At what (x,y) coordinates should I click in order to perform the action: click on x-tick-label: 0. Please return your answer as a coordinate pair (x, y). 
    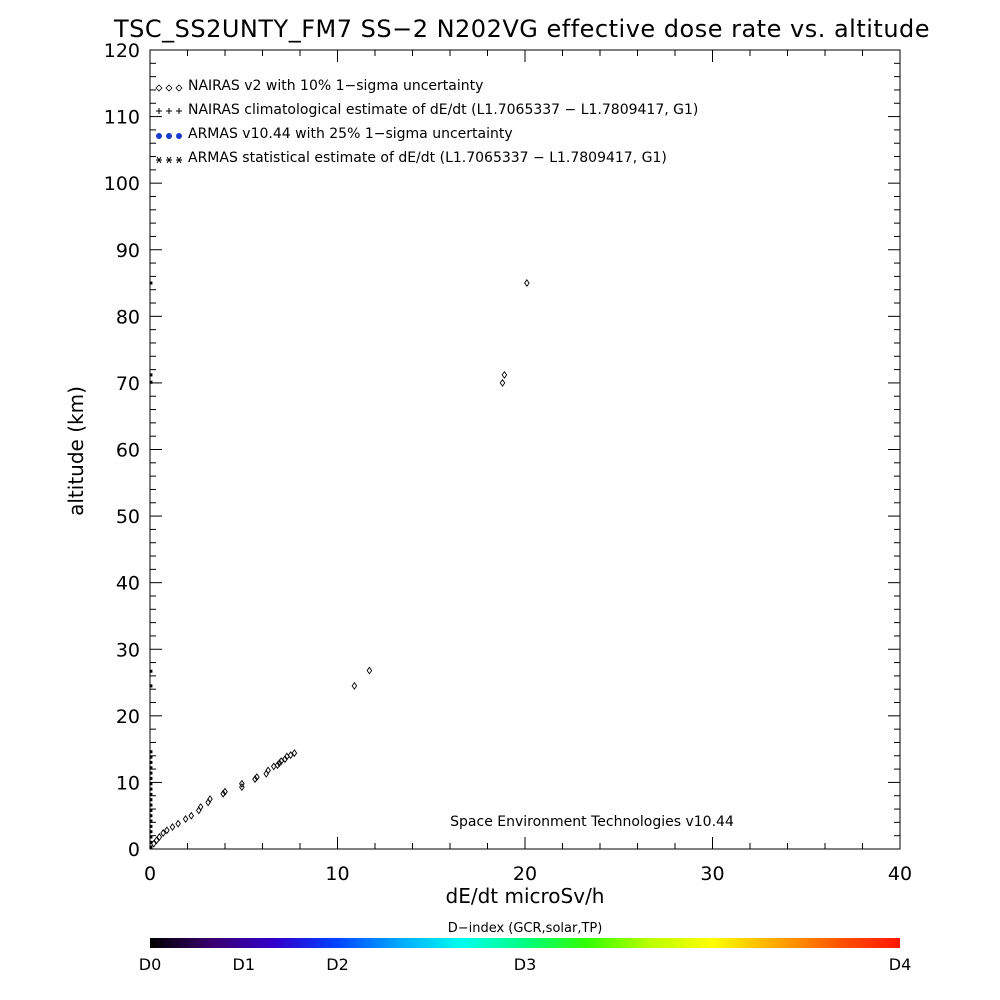
    Looking at the image, I should click on (150, 874).